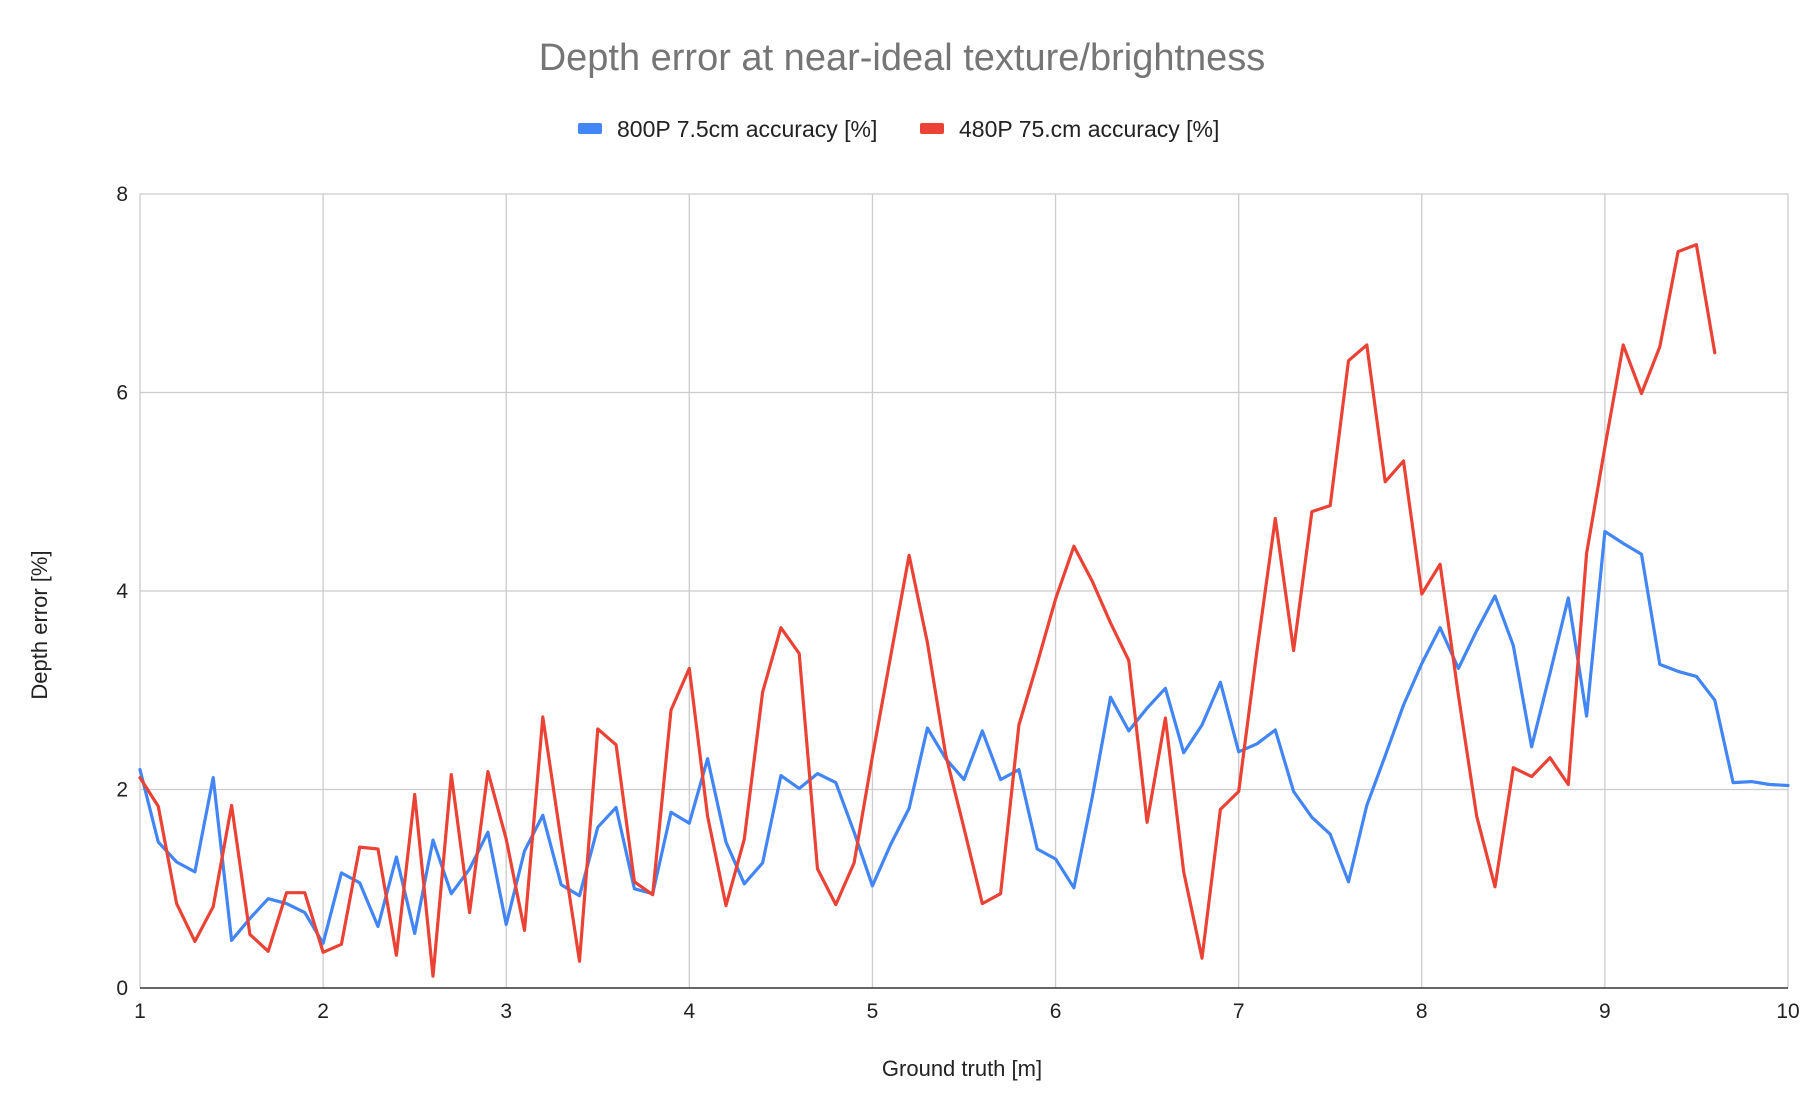  Describe the element at coordinates (962, 1068) in the screenshot. I see `x-axis-label: Ground truth [m]` at that location.